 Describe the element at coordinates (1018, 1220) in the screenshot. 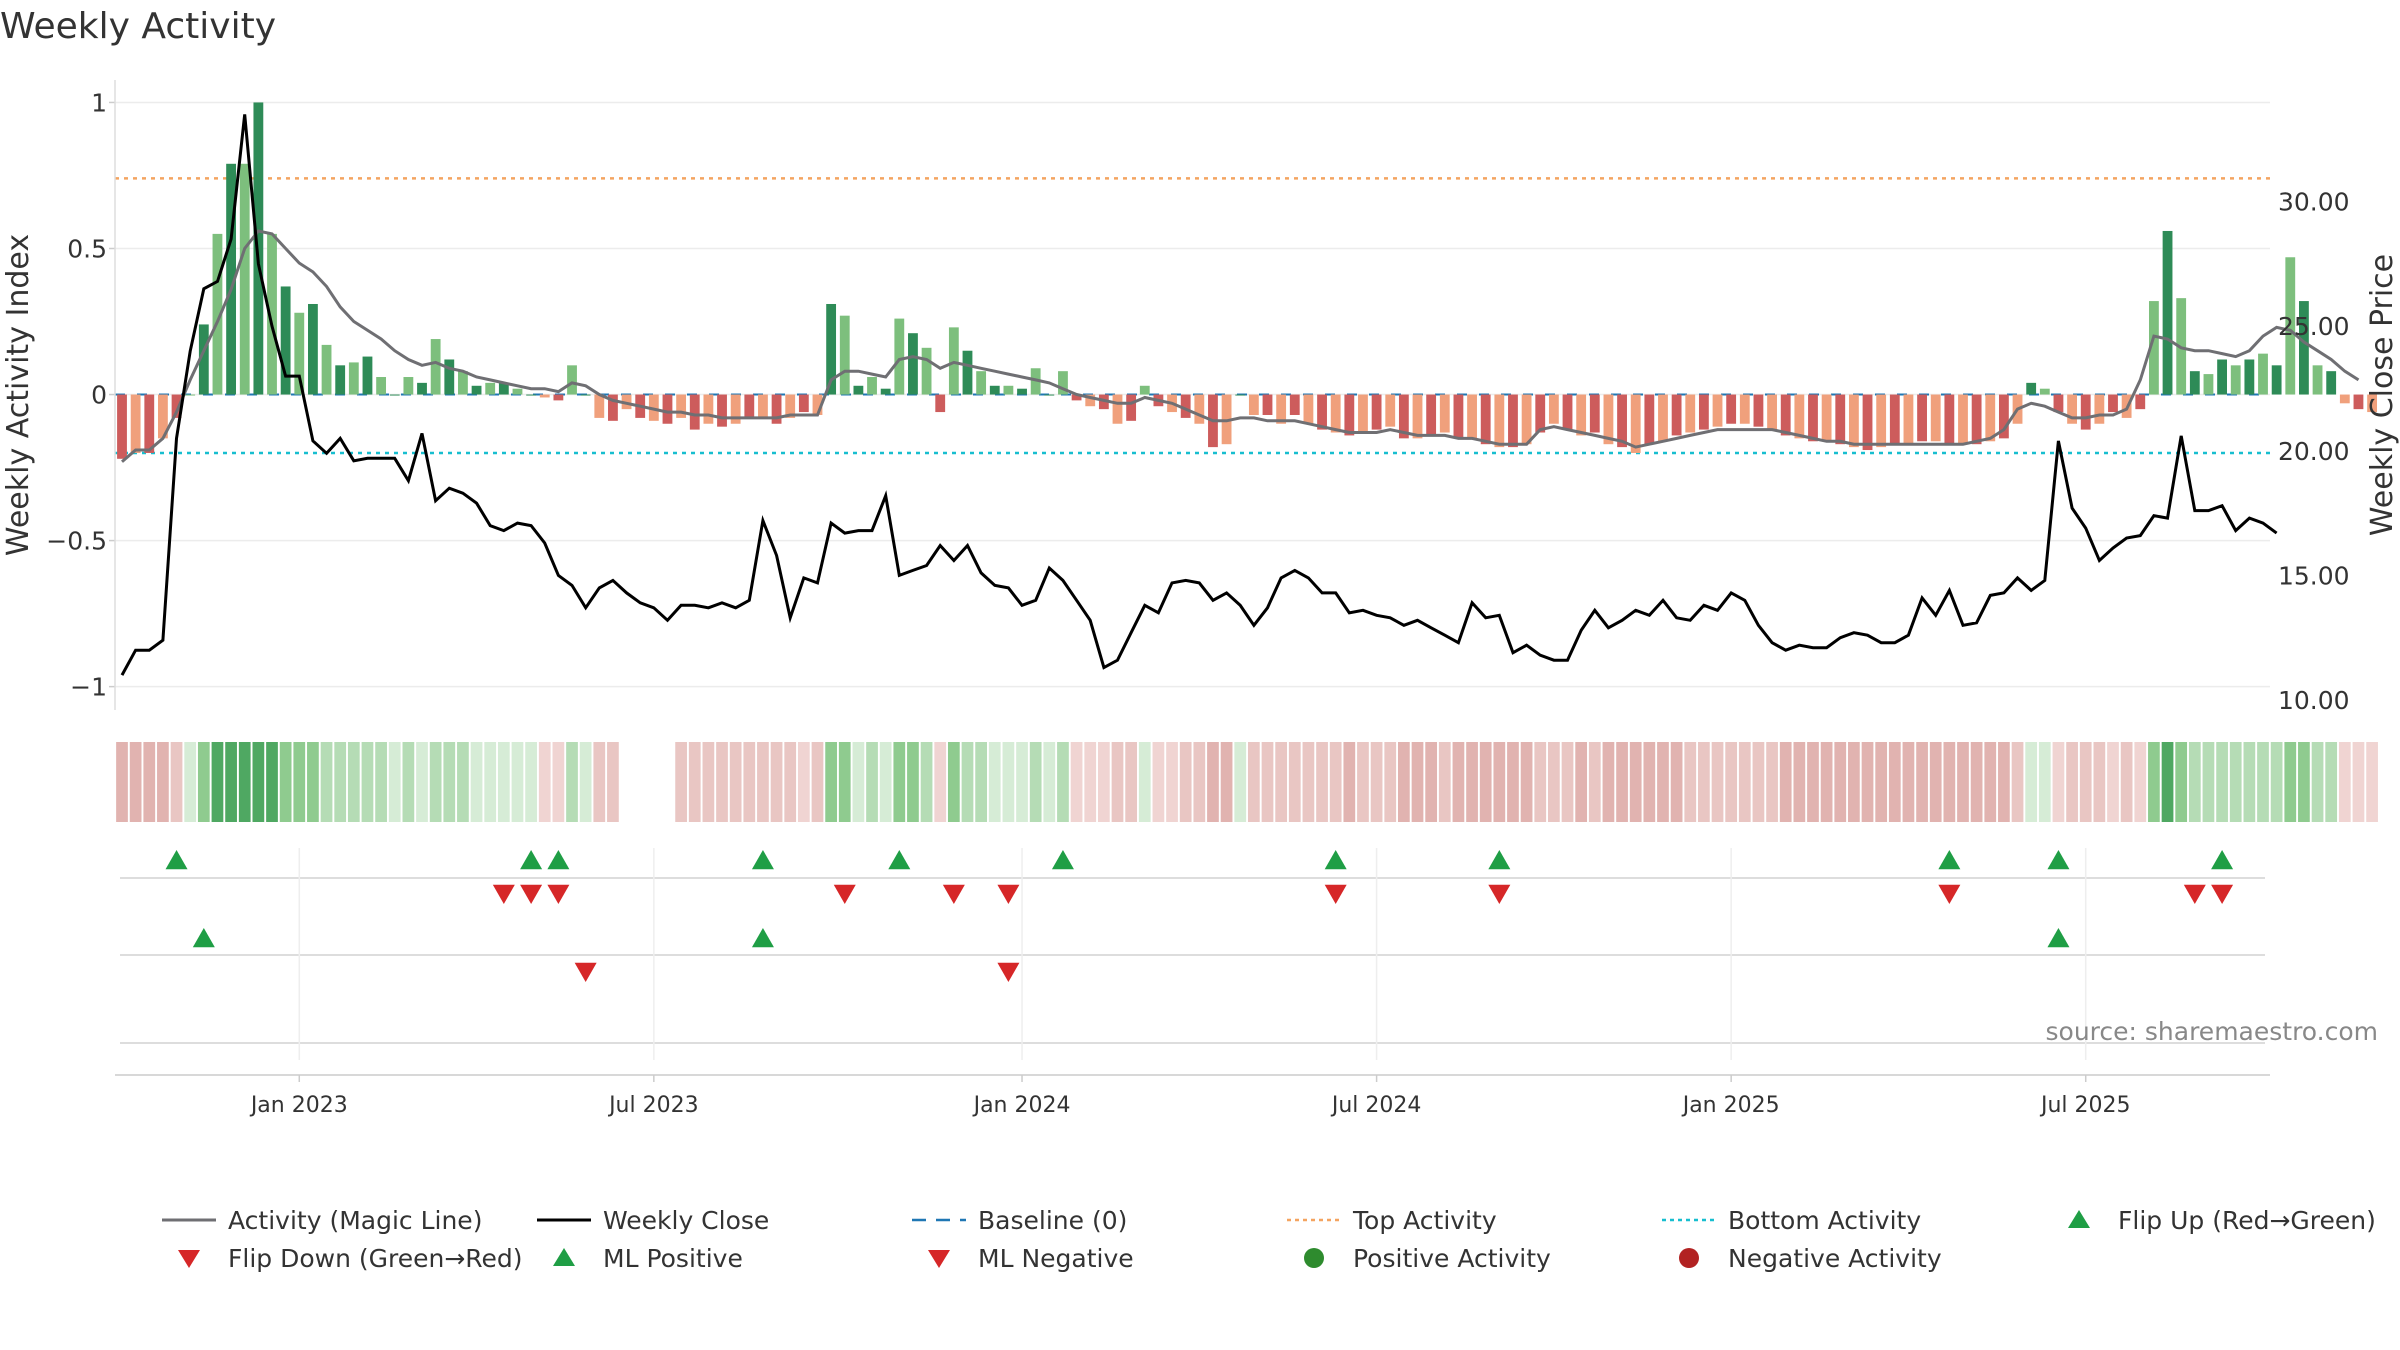

I see `legend-item: Baseline (0)` at that location.